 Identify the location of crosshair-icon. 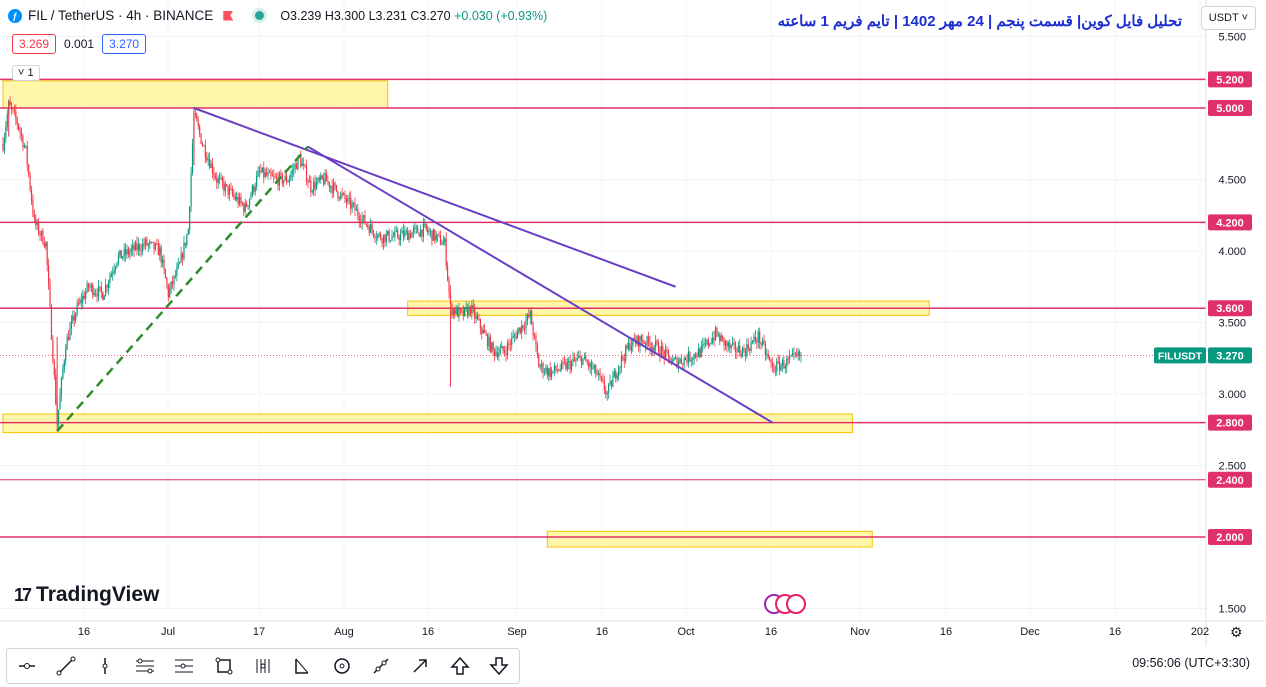
(27, 666).